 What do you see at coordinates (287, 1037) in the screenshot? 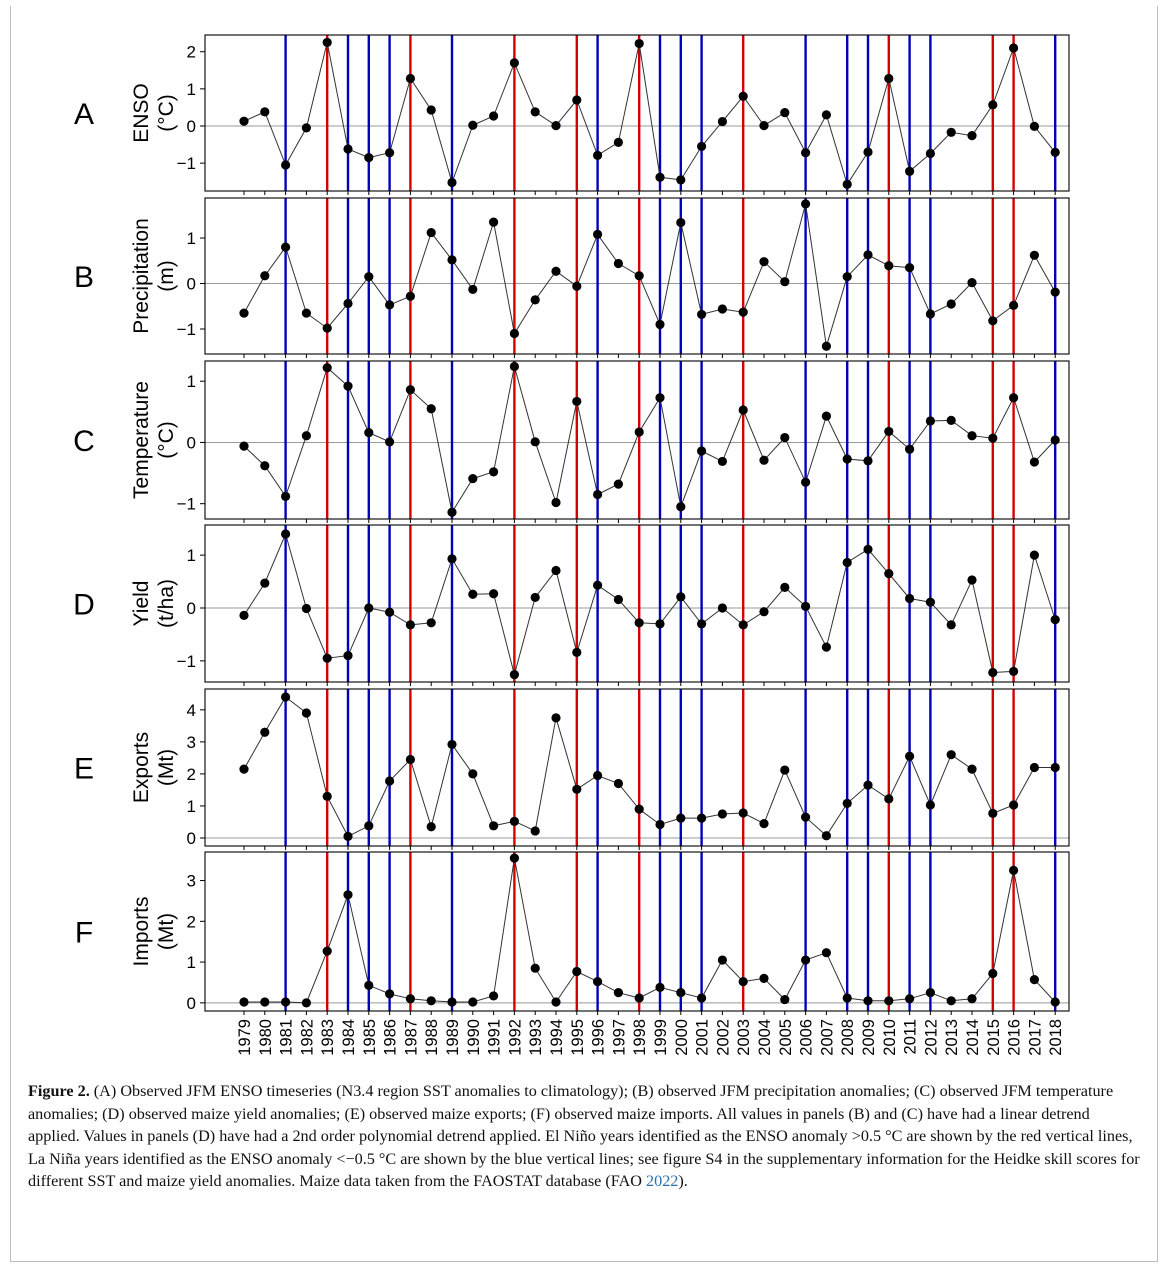
I see `x-tick-label: 1981` at bounding box center [287, 1037].